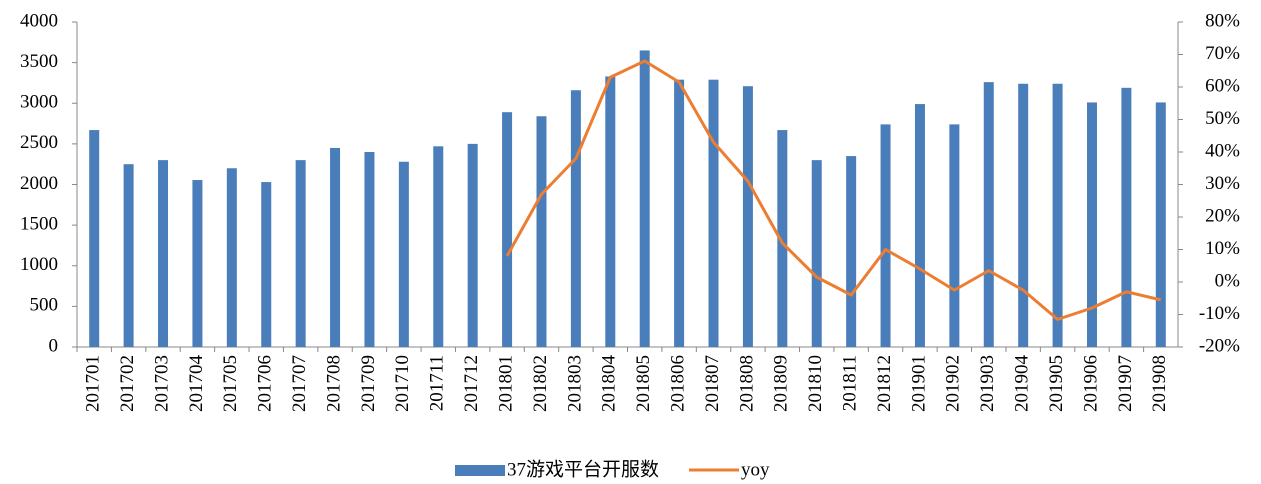 Image resolution: width=1261 pixels, height=484 pixels. I want to click on y2-tick-label: -10%, so click(1219, 313).